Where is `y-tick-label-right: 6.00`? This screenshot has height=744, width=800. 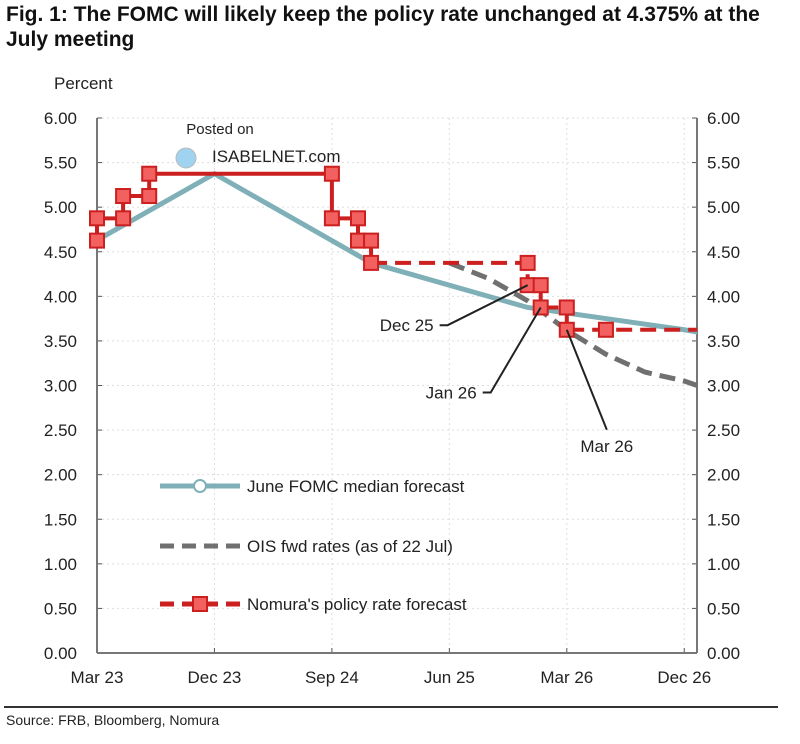
y-tick-label-right: 6.00 is located at coordinates (723, 118).